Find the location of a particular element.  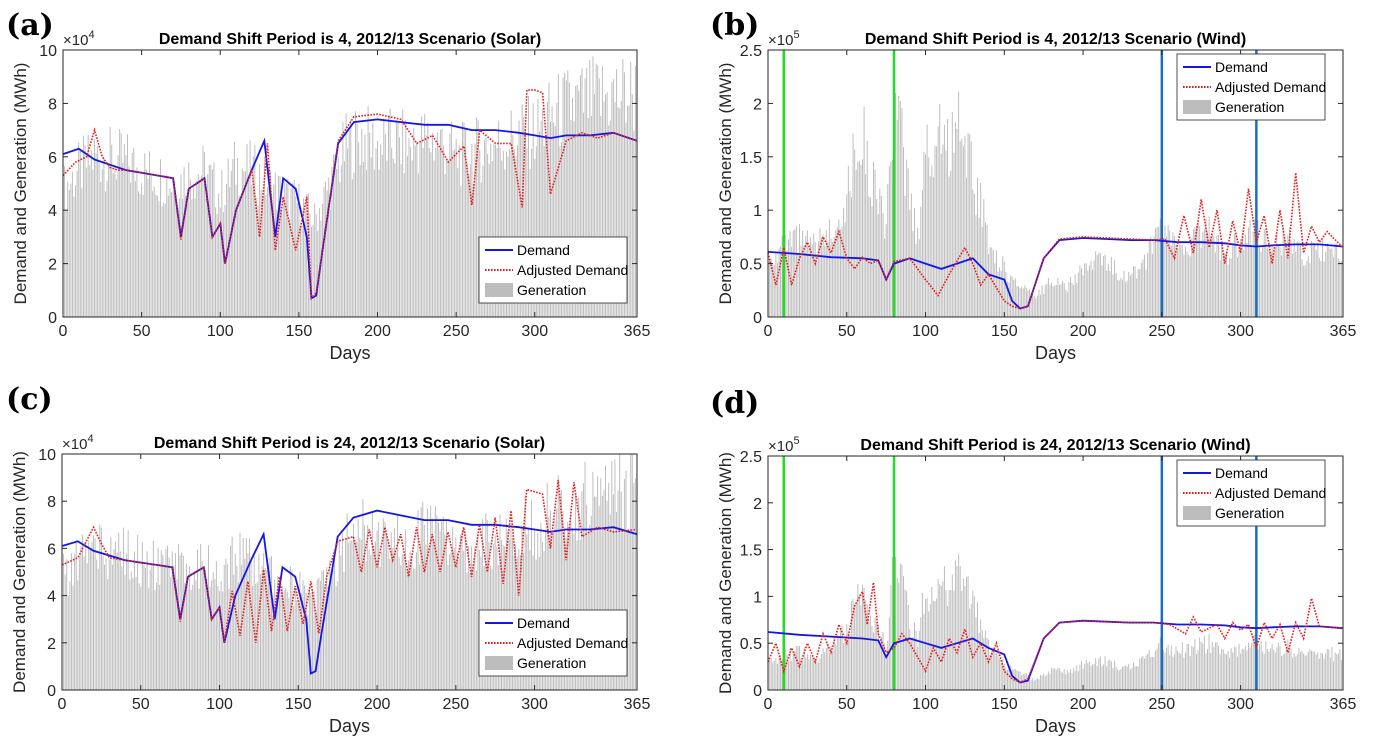

x-tick-label: 150 is located at coordinates (298, 704).